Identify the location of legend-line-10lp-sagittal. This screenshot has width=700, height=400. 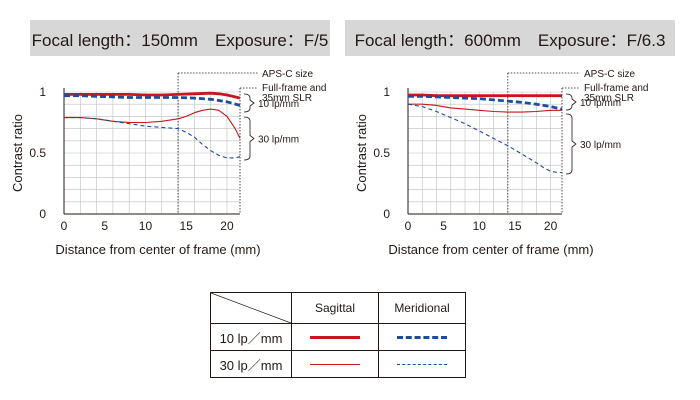
(335, 338).